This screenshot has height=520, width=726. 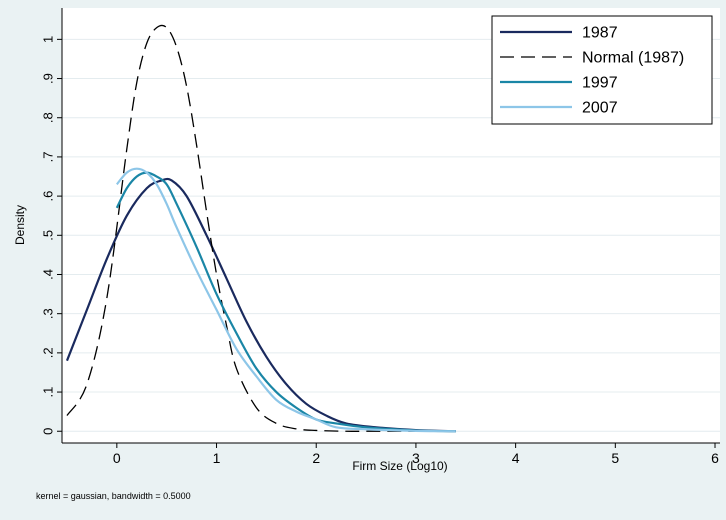 I want to click on x-tick-label: 2, so click(x=316, y=458).